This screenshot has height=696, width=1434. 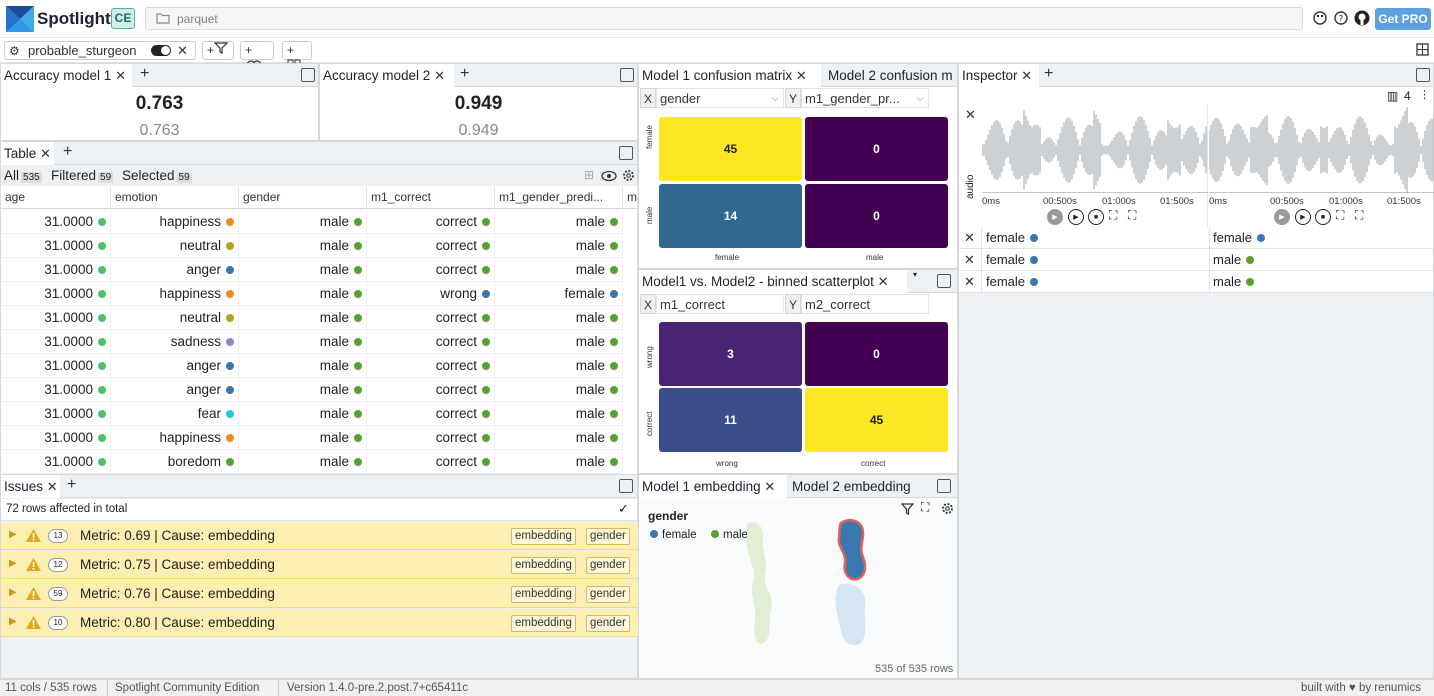 I want to click on matrix-cell: 45, so click(x=730, y=149).